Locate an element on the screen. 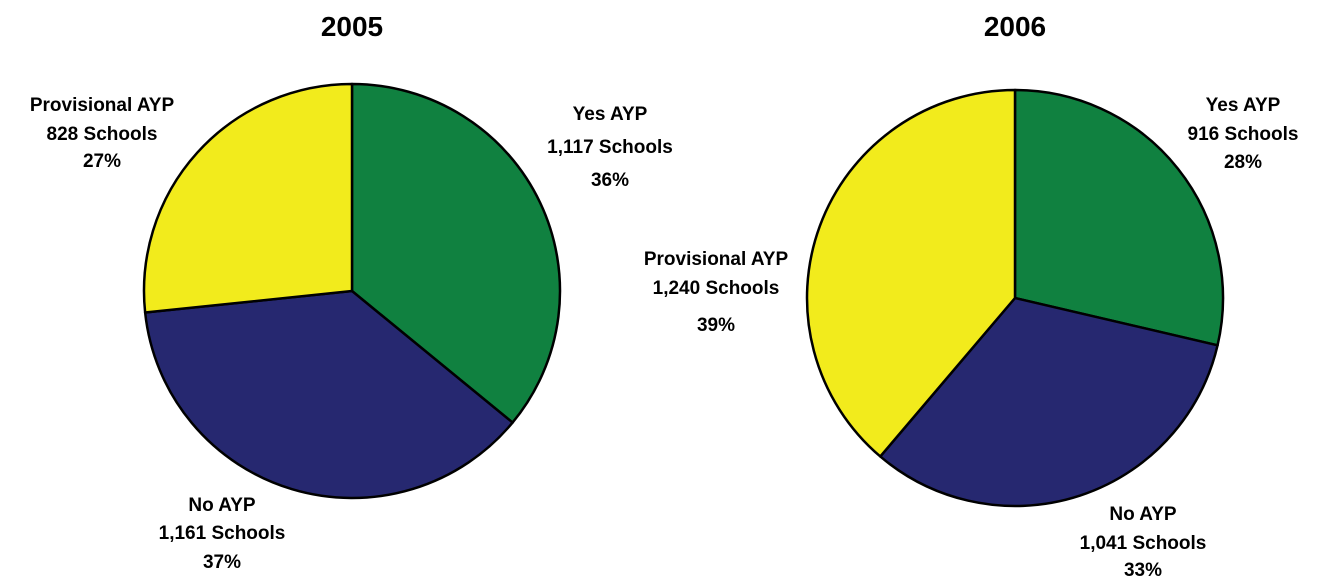 Image resolution: width=1328 pixels, height=578 pixels. slice-count: 828 Schools is located at coordinates (102, 134).